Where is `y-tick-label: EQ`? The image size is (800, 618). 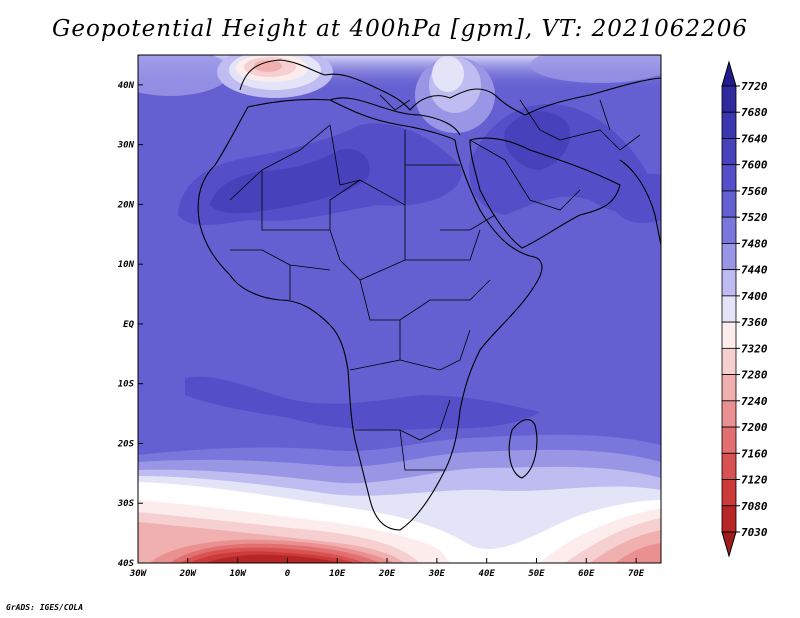 y-tick-label: EQ is located at coordinates (128, 325).